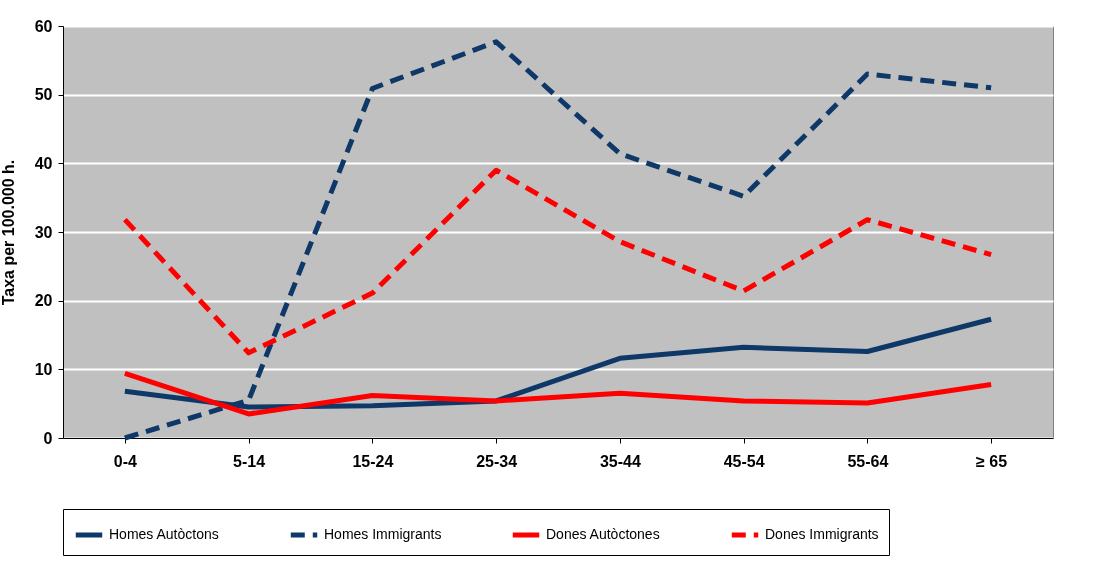  Describe the element at coordinates (48, 438) in the screenshot. I see `y-tick-label: 0` at that location.